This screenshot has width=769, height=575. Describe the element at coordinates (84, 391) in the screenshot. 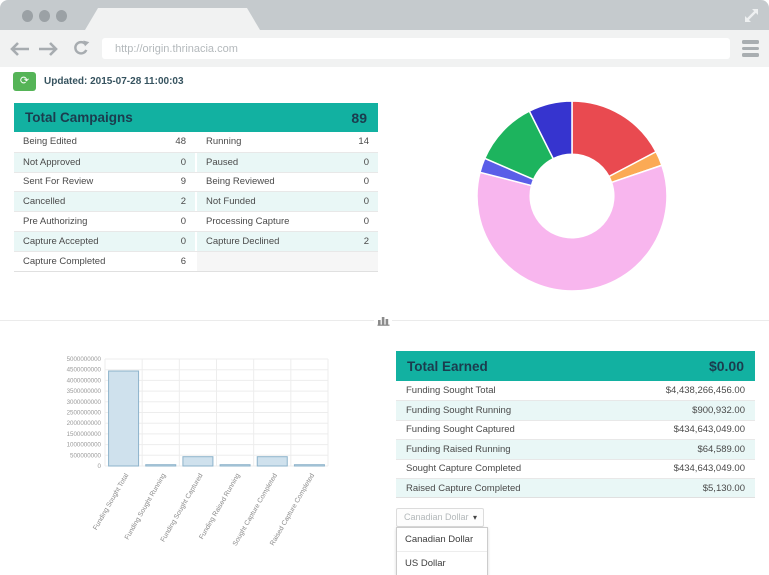

I see `y-axis-tick-label: 3500000000` at that location.